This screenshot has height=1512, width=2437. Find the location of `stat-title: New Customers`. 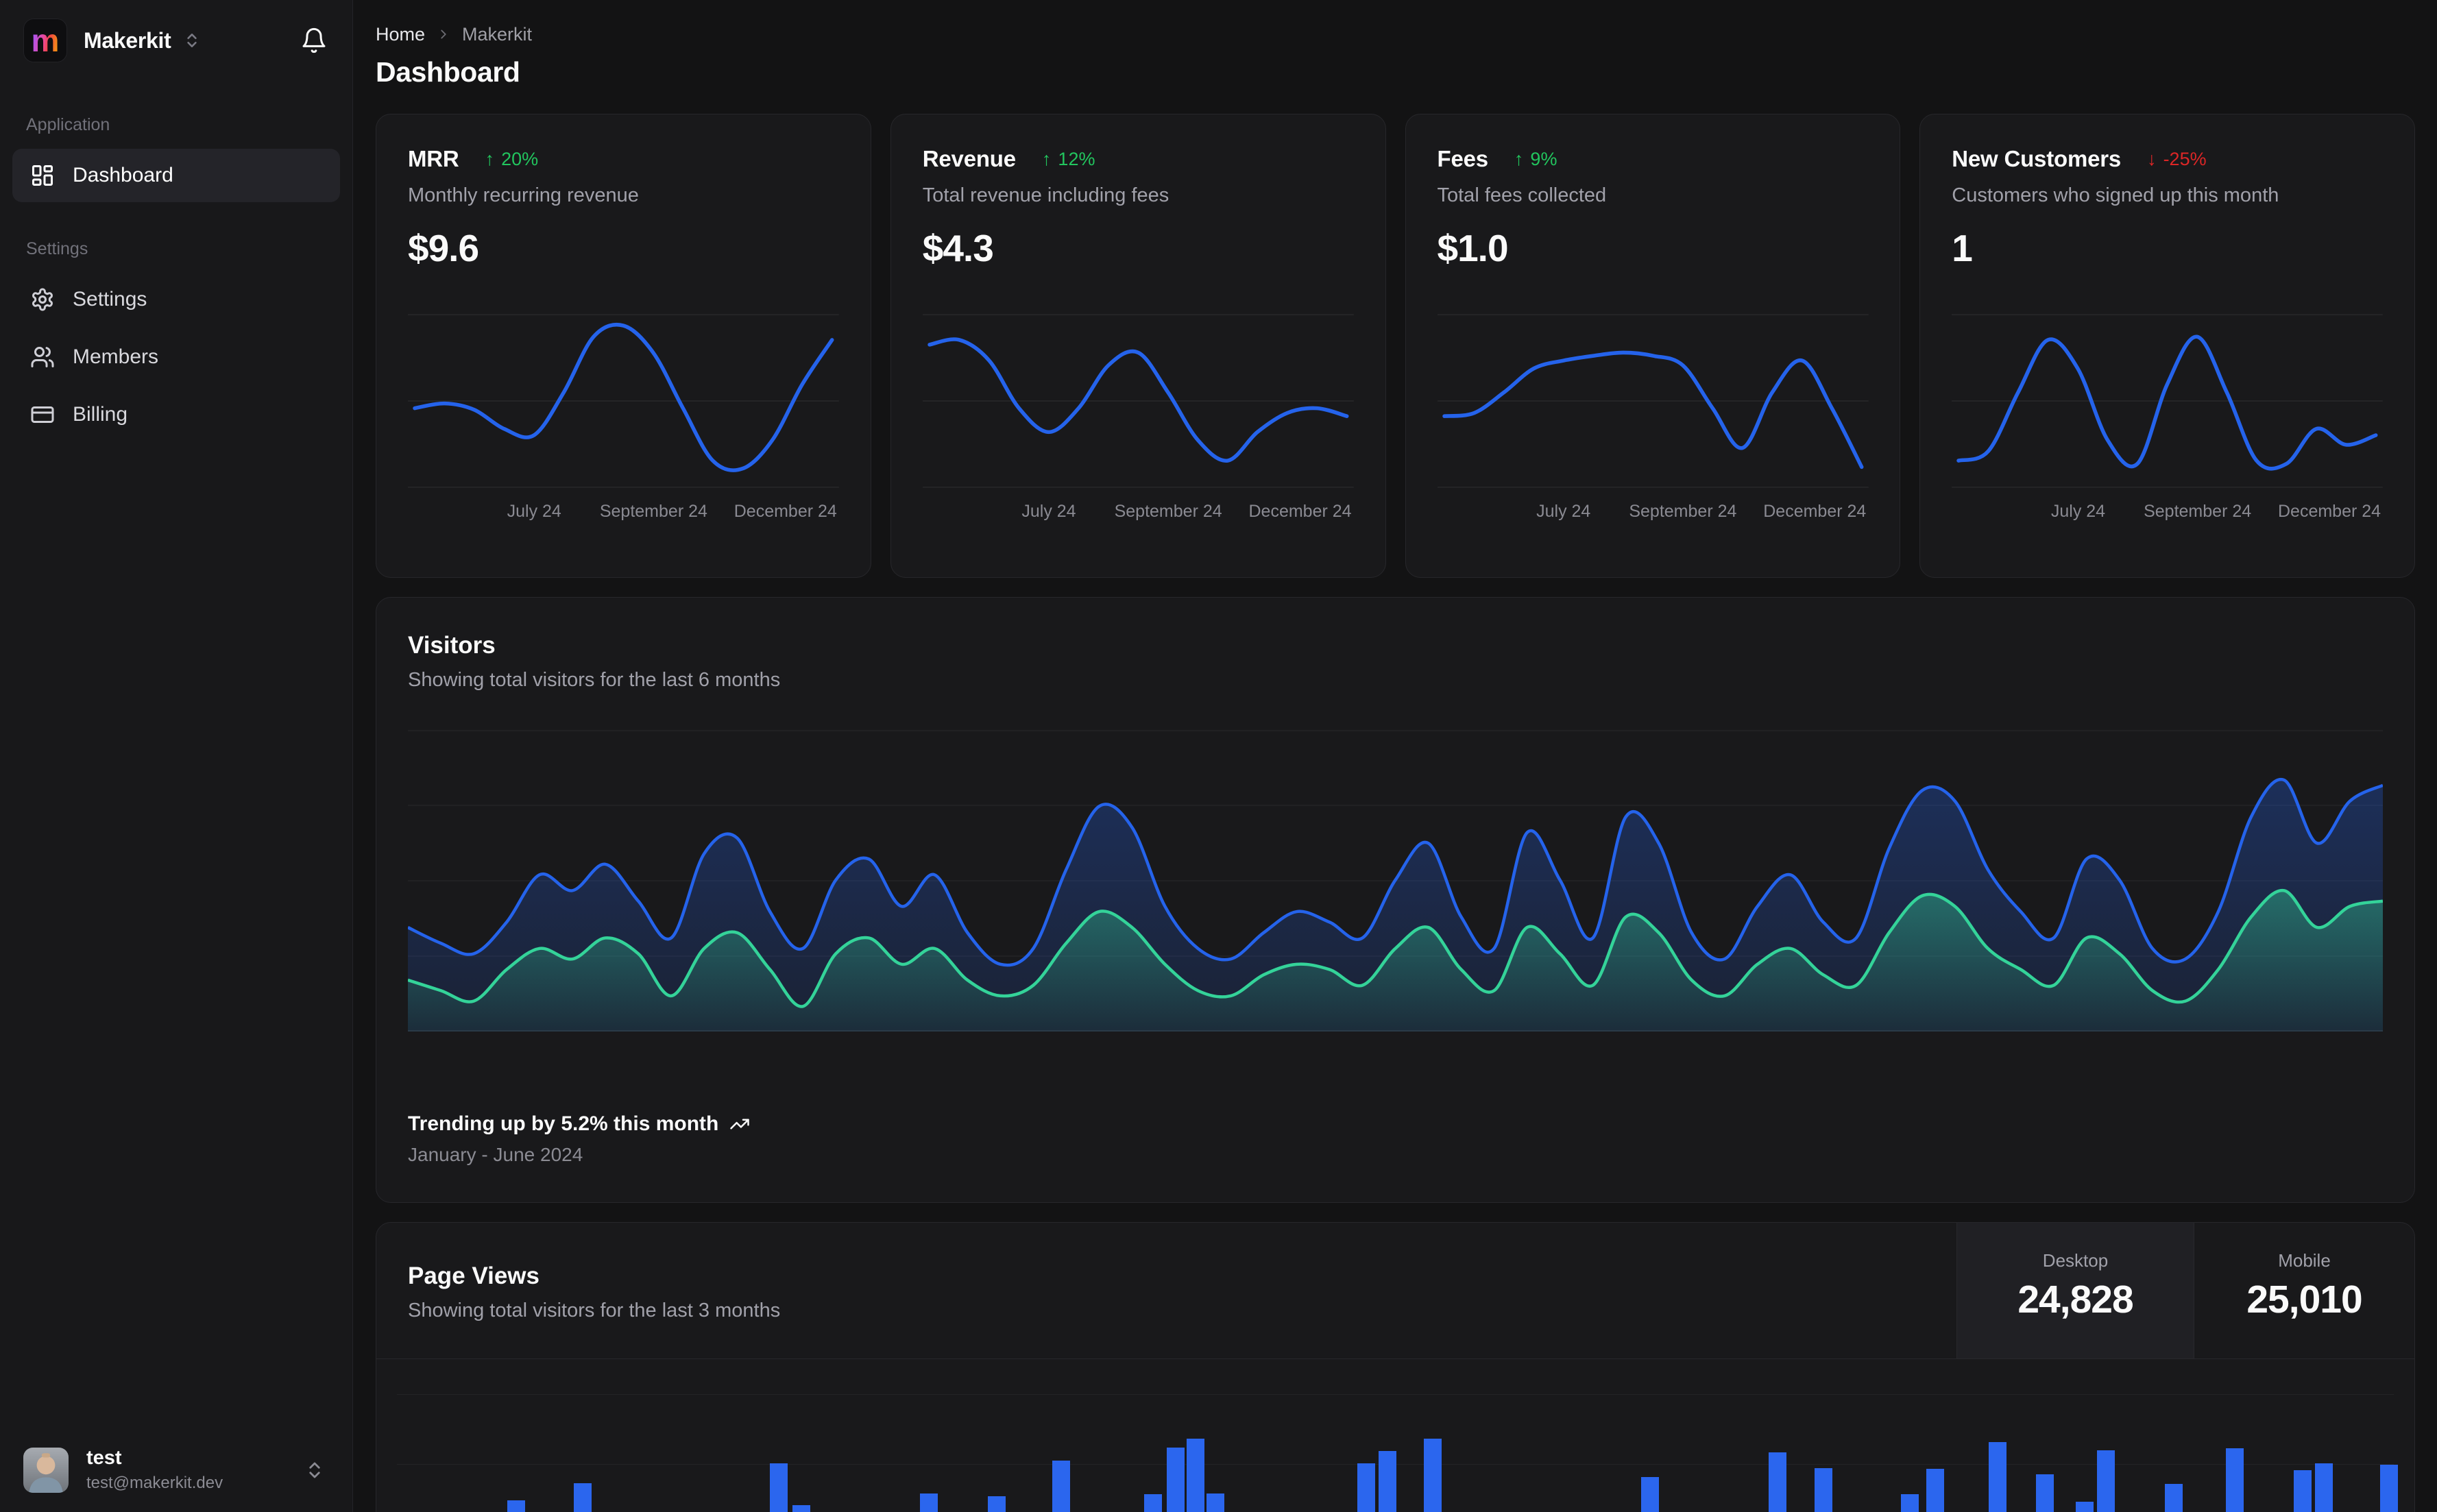

stat-title: New Customers is located at coordinates (2037, 159).